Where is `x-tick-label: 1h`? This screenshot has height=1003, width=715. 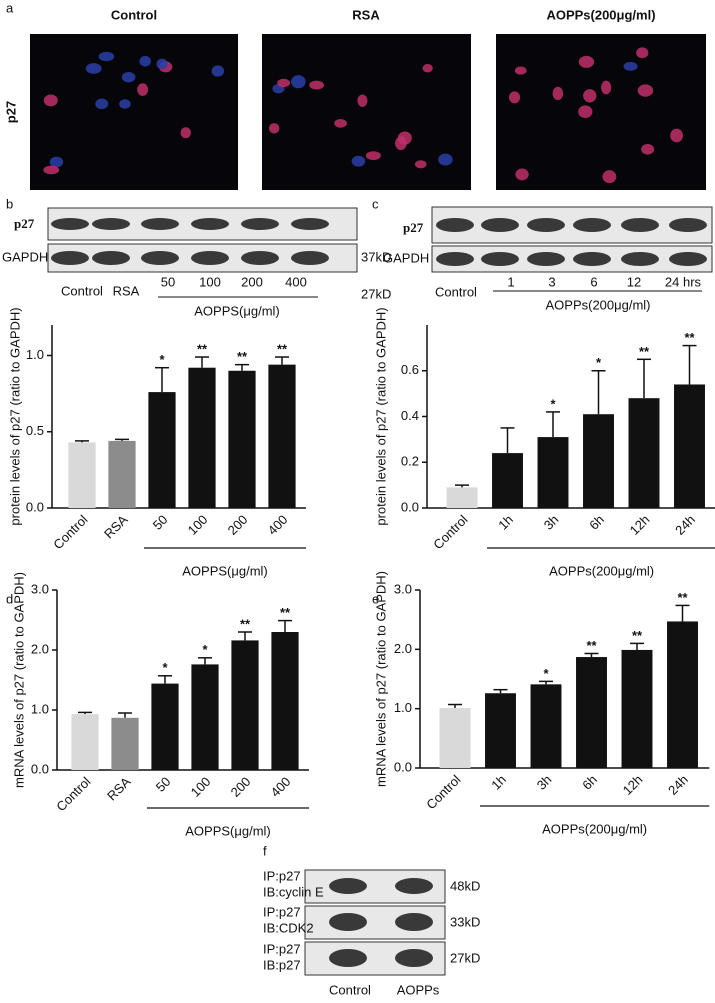
x-tick-label: 1h is located at coordinates (498, 782).